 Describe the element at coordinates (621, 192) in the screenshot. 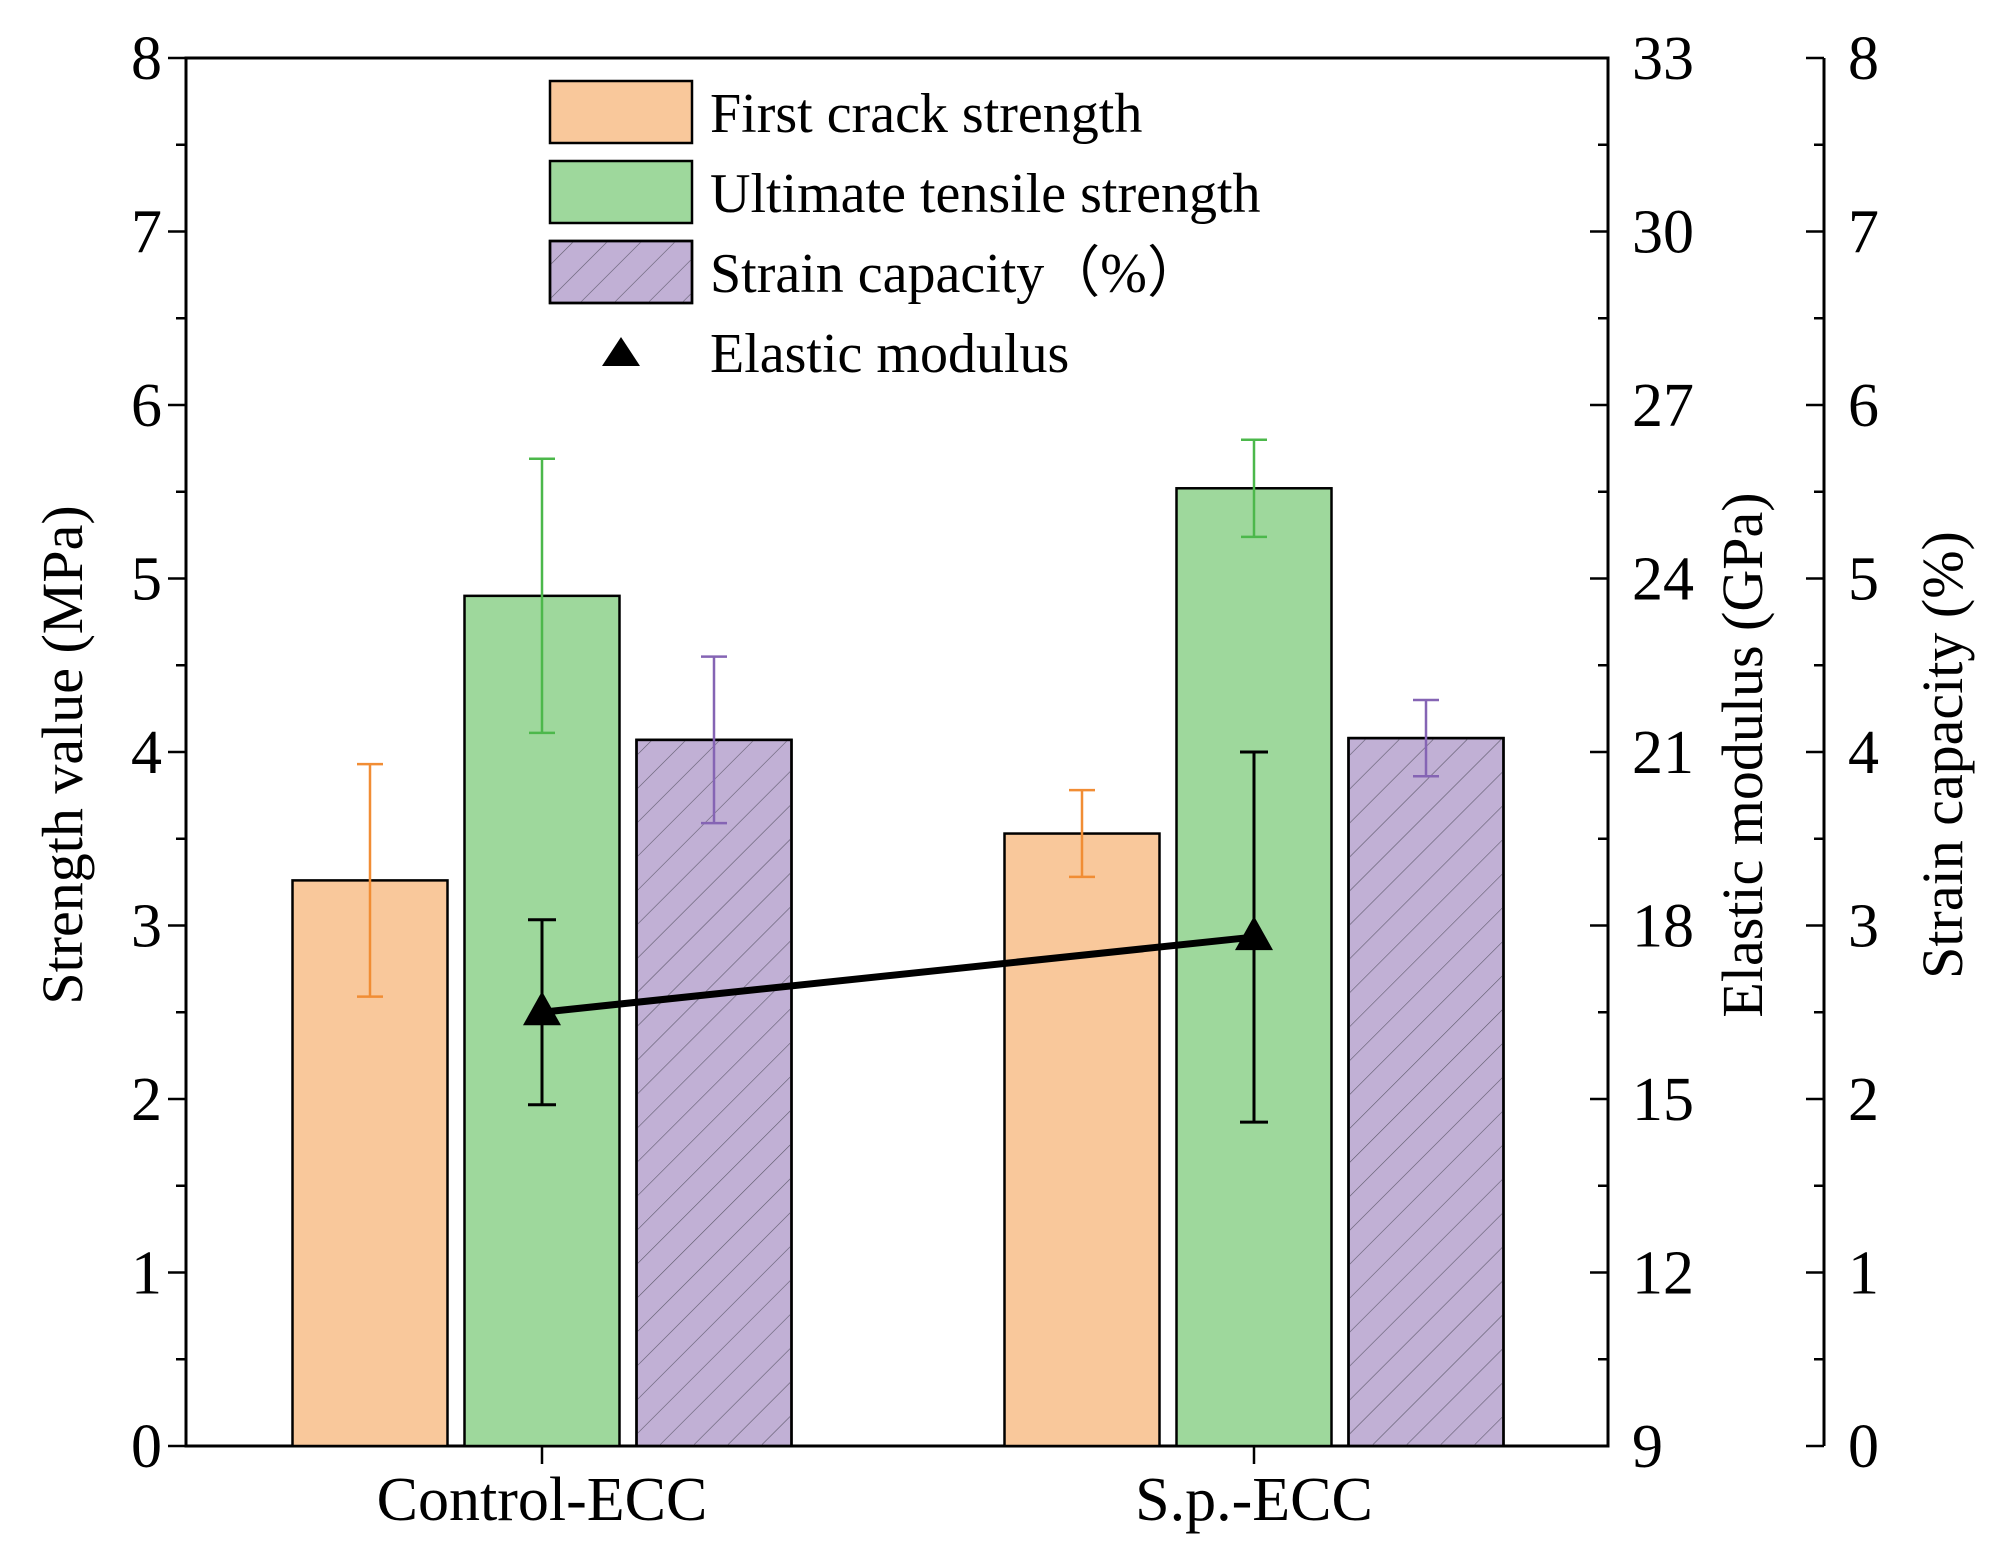

I see `legend-swatch-ultimate` at that location.